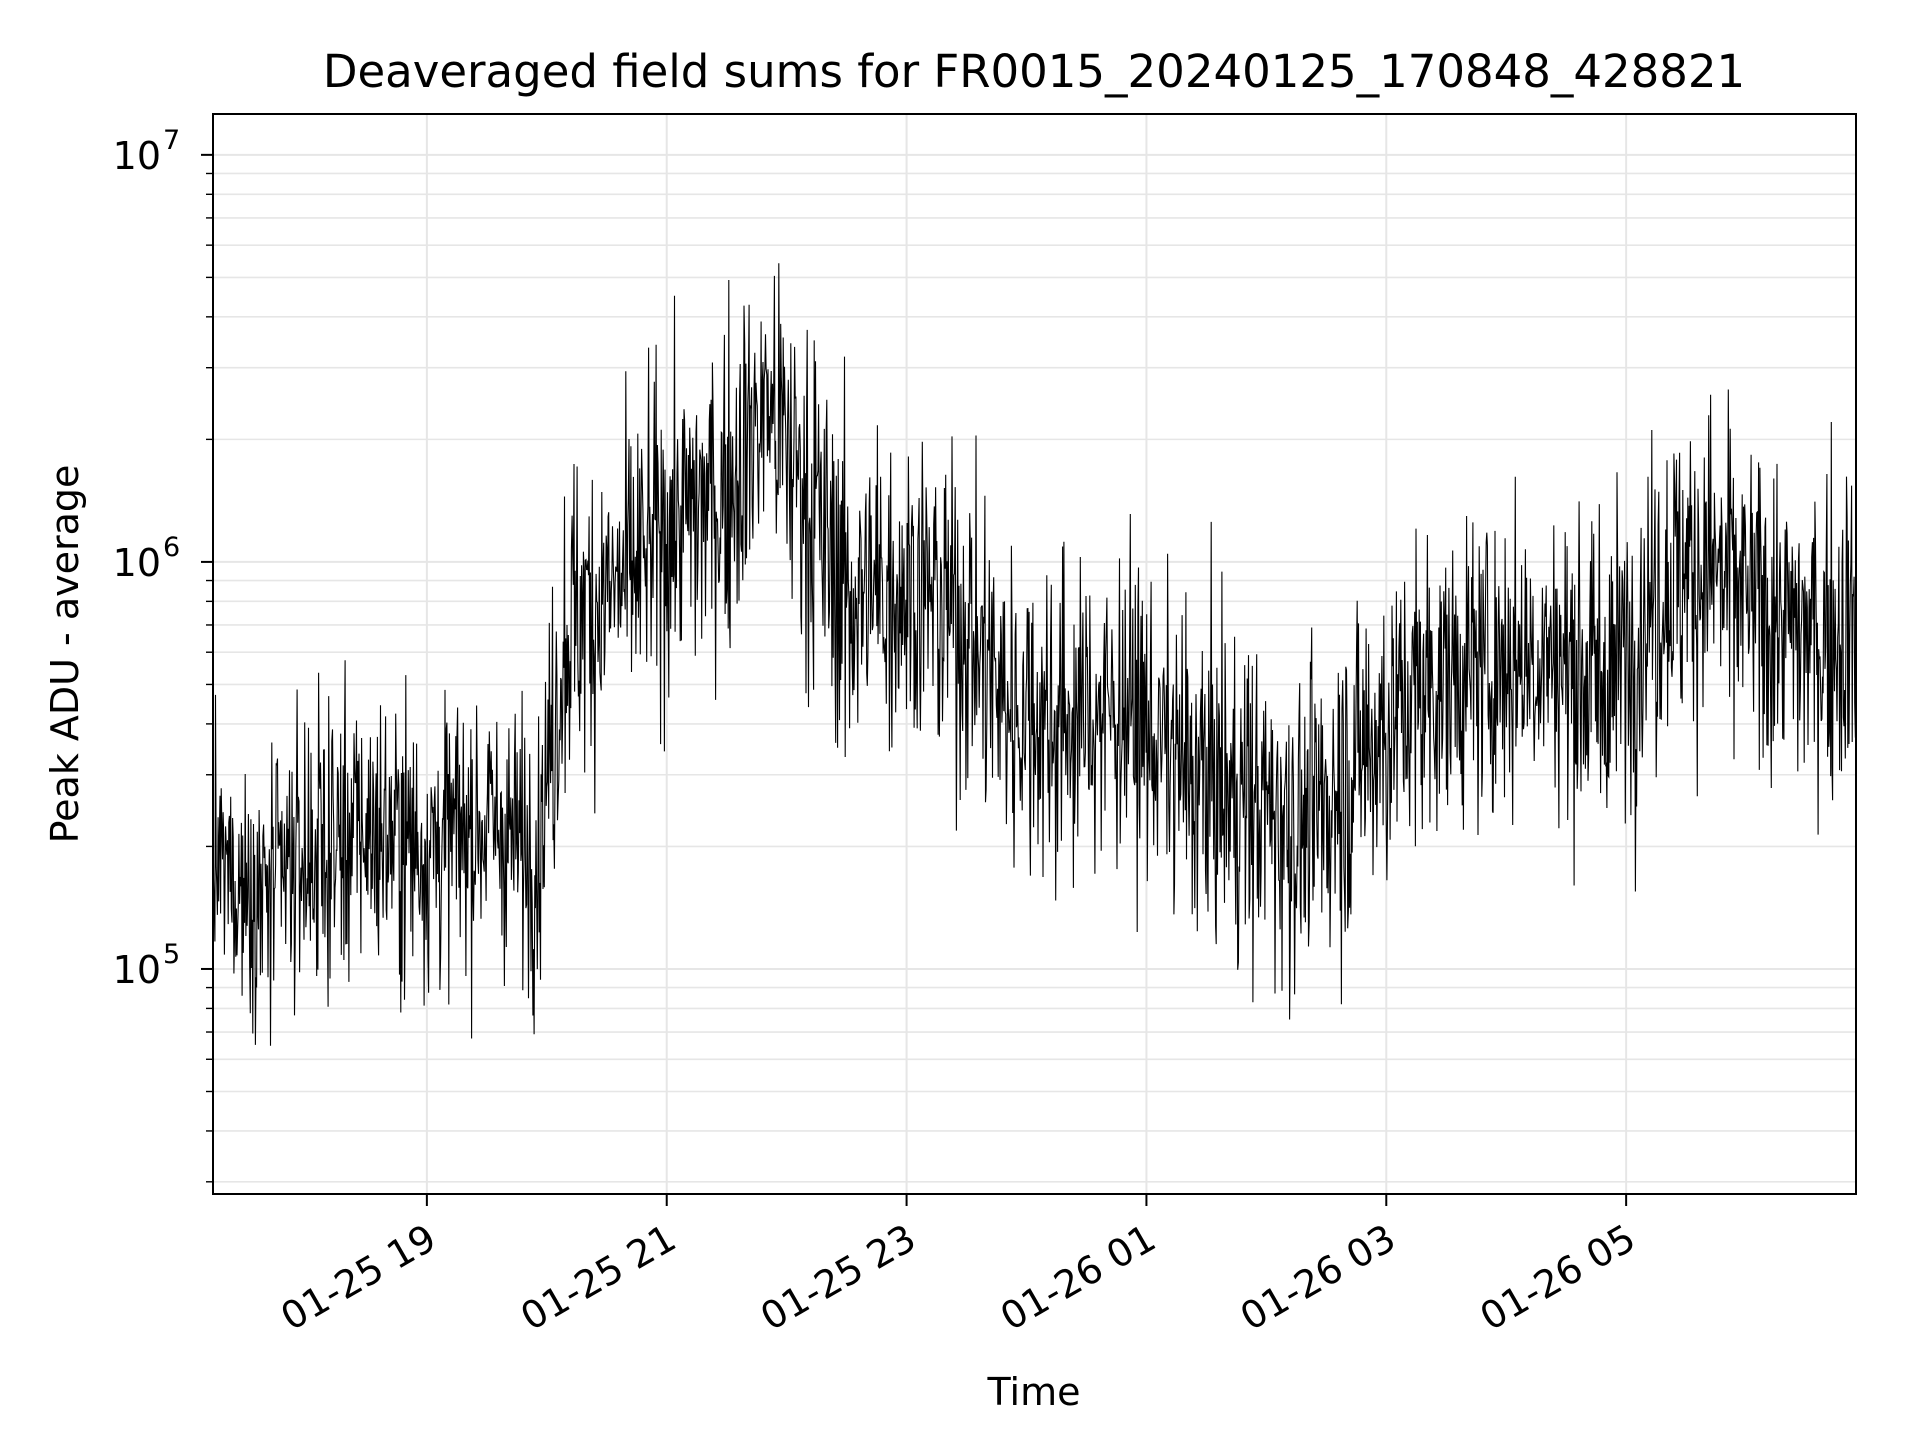  Describe the element at coordinates (171, 140) in the screenshot. I see `y-tick-label-exponent: 7` at that location.